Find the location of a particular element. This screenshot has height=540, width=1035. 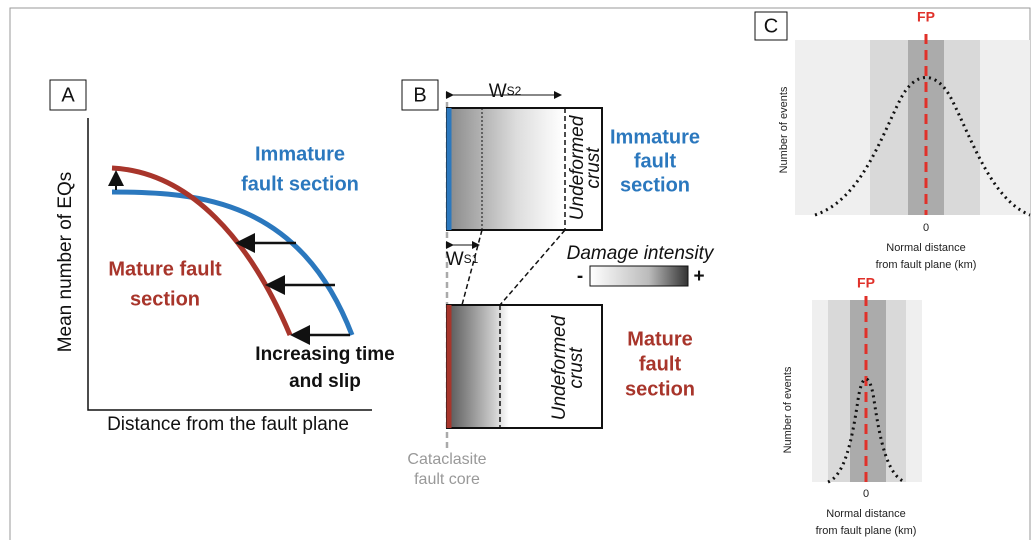

band is located at coordinates (868, 391).